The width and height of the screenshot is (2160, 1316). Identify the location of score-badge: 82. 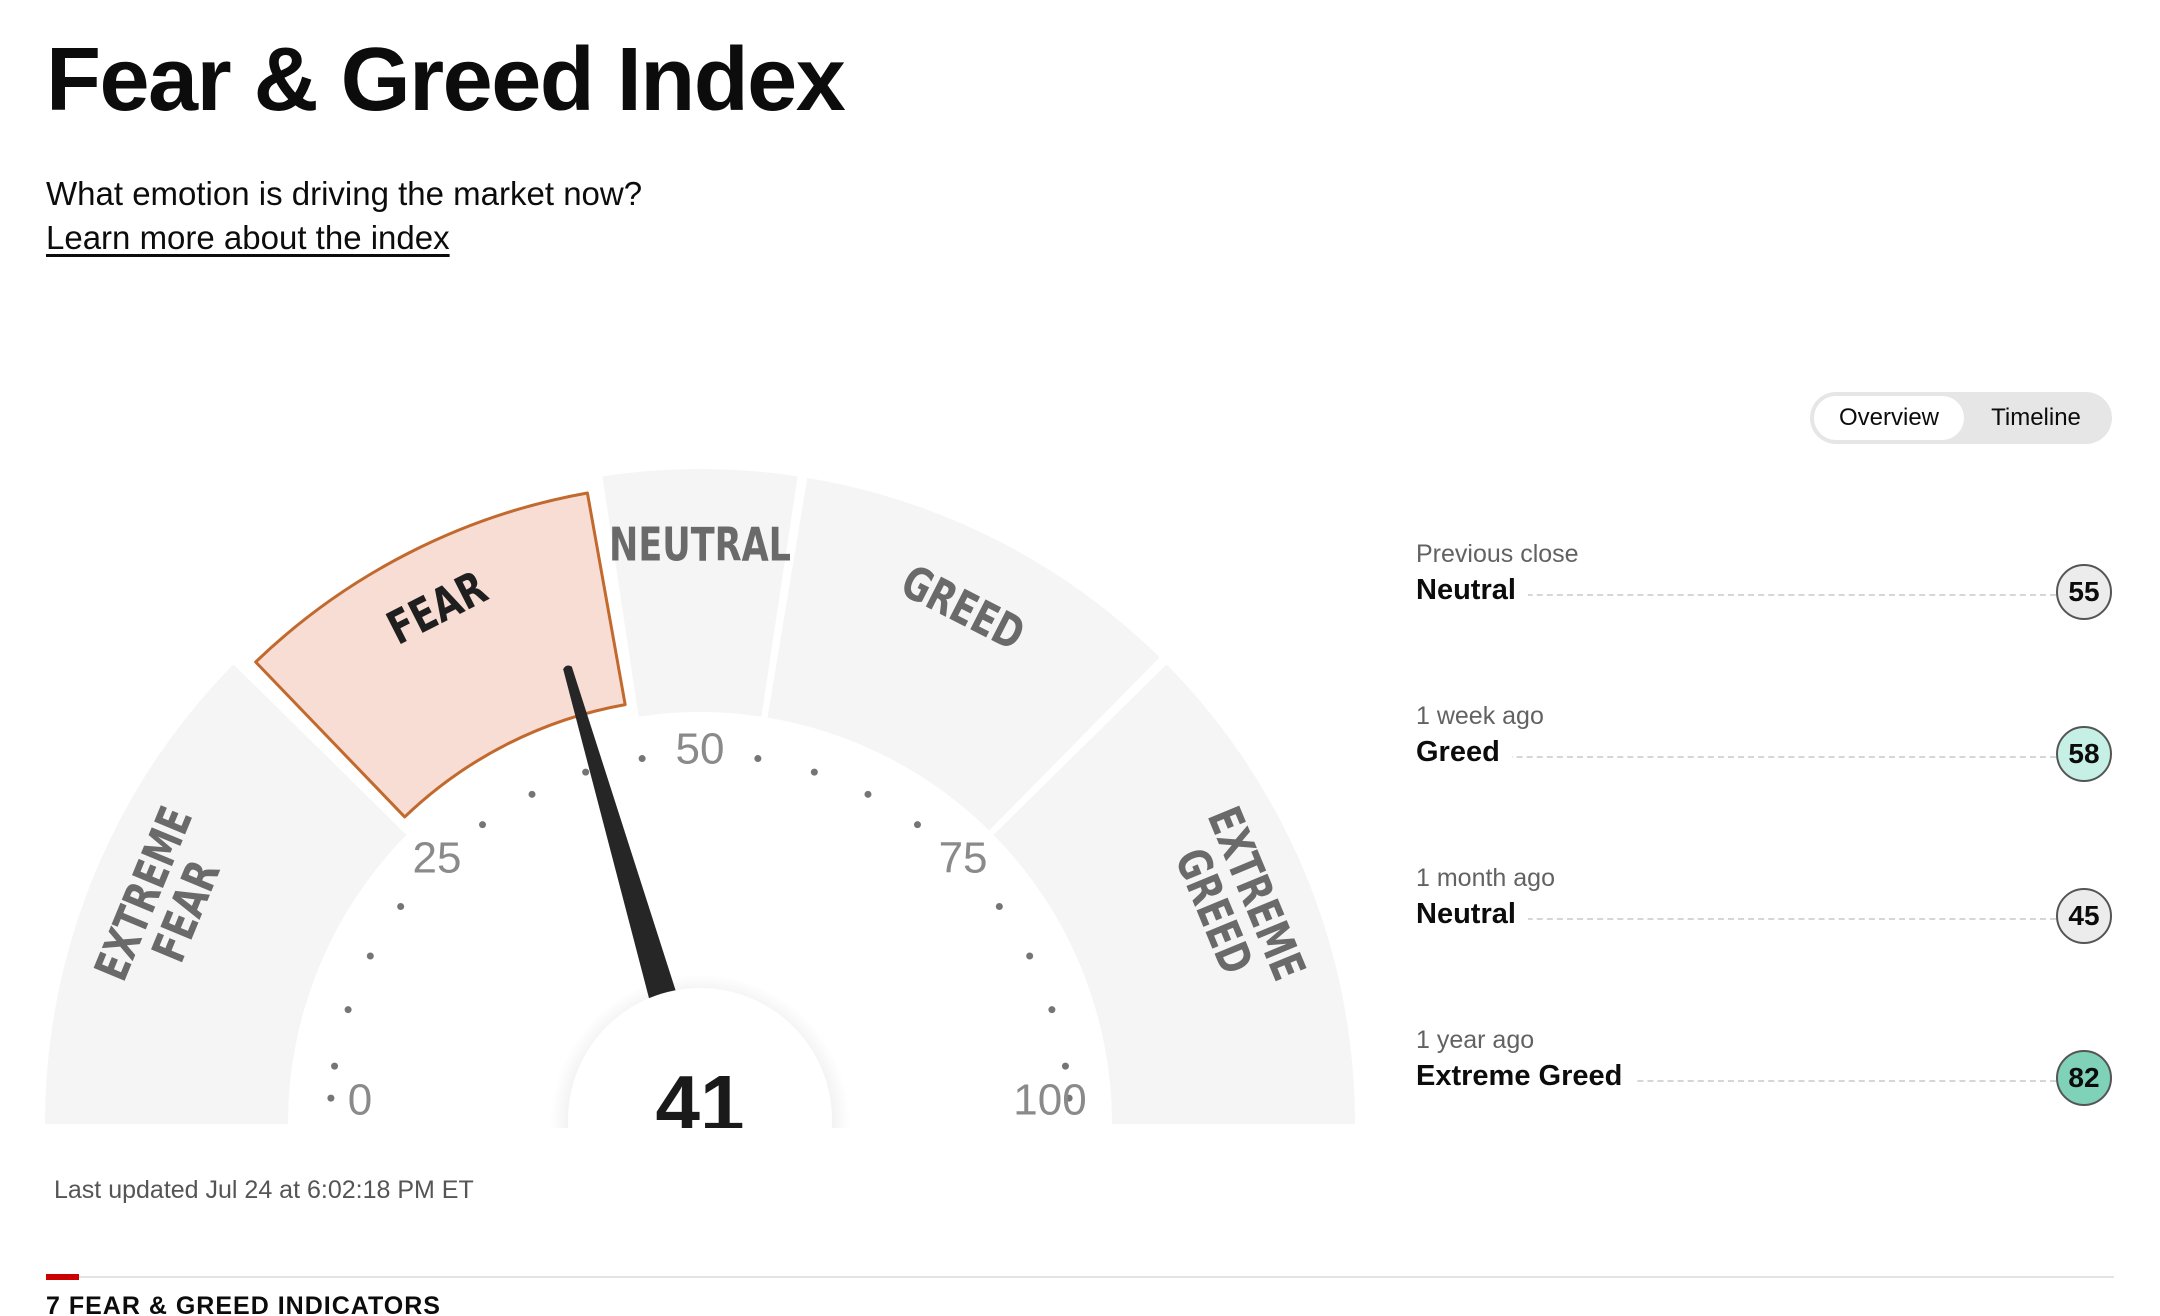
(2084, 1078).